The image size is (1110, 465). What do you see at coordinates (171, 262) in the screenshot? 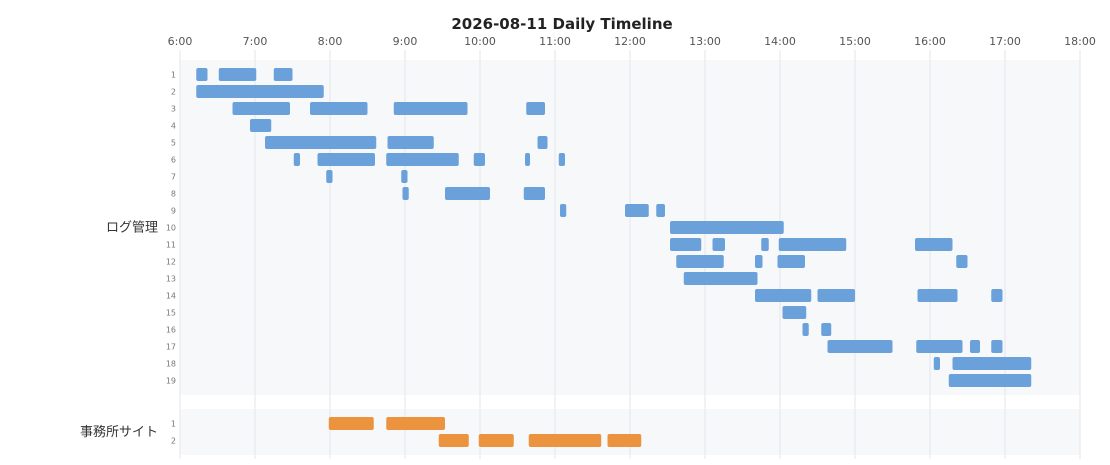
I see `row-label: 12` at bounding box center [171, 262].